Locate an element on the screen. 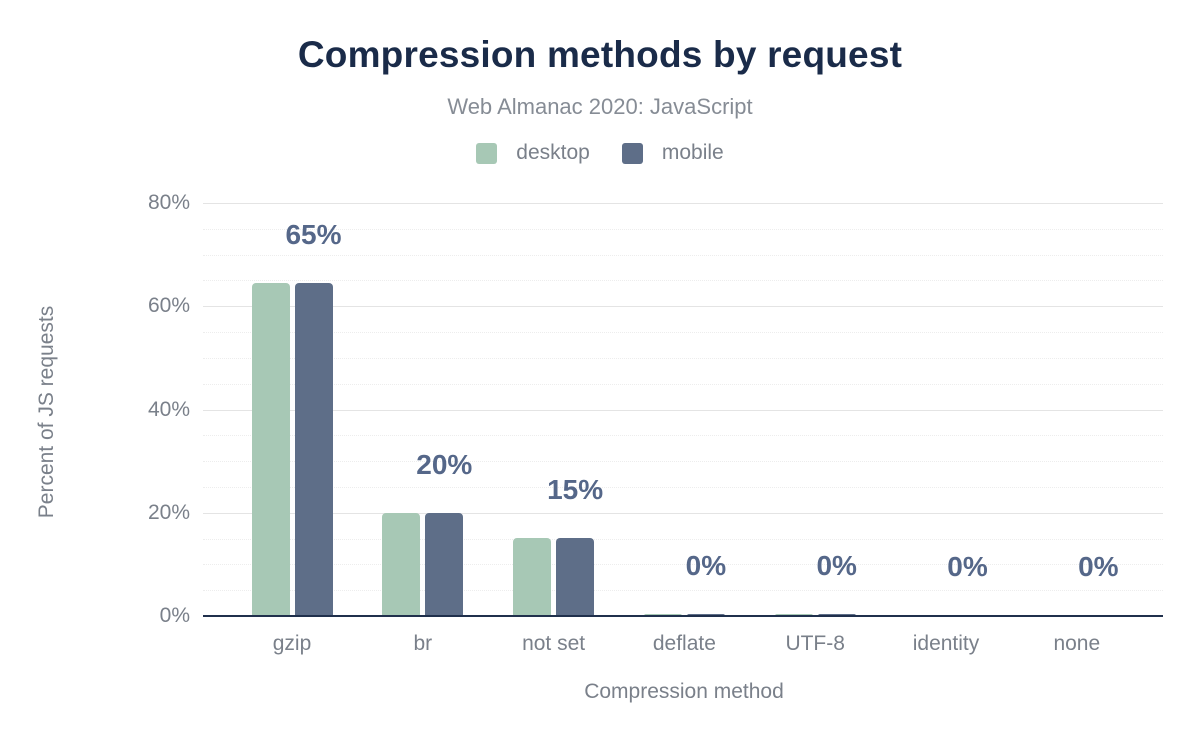 The height and width of the screenshot is (742, 1200). legend-item-desktop: desktop is located at coordinates (533, 153).